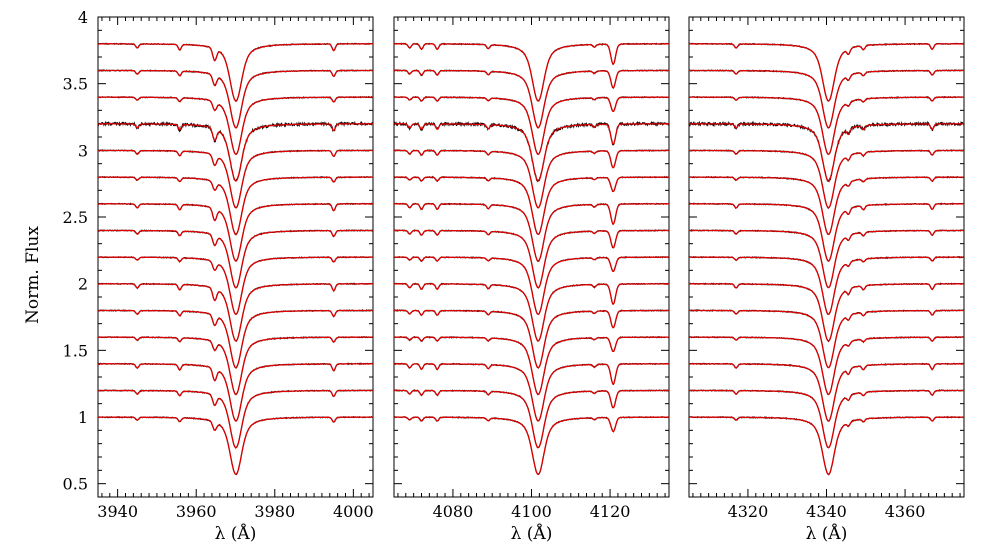 The width and height of the screenshot is (981, 545). What do you see at coordinates (75, 350) in the screenshot?
I see `y-tick-label: 1.5` at bounding box center [75, 350].